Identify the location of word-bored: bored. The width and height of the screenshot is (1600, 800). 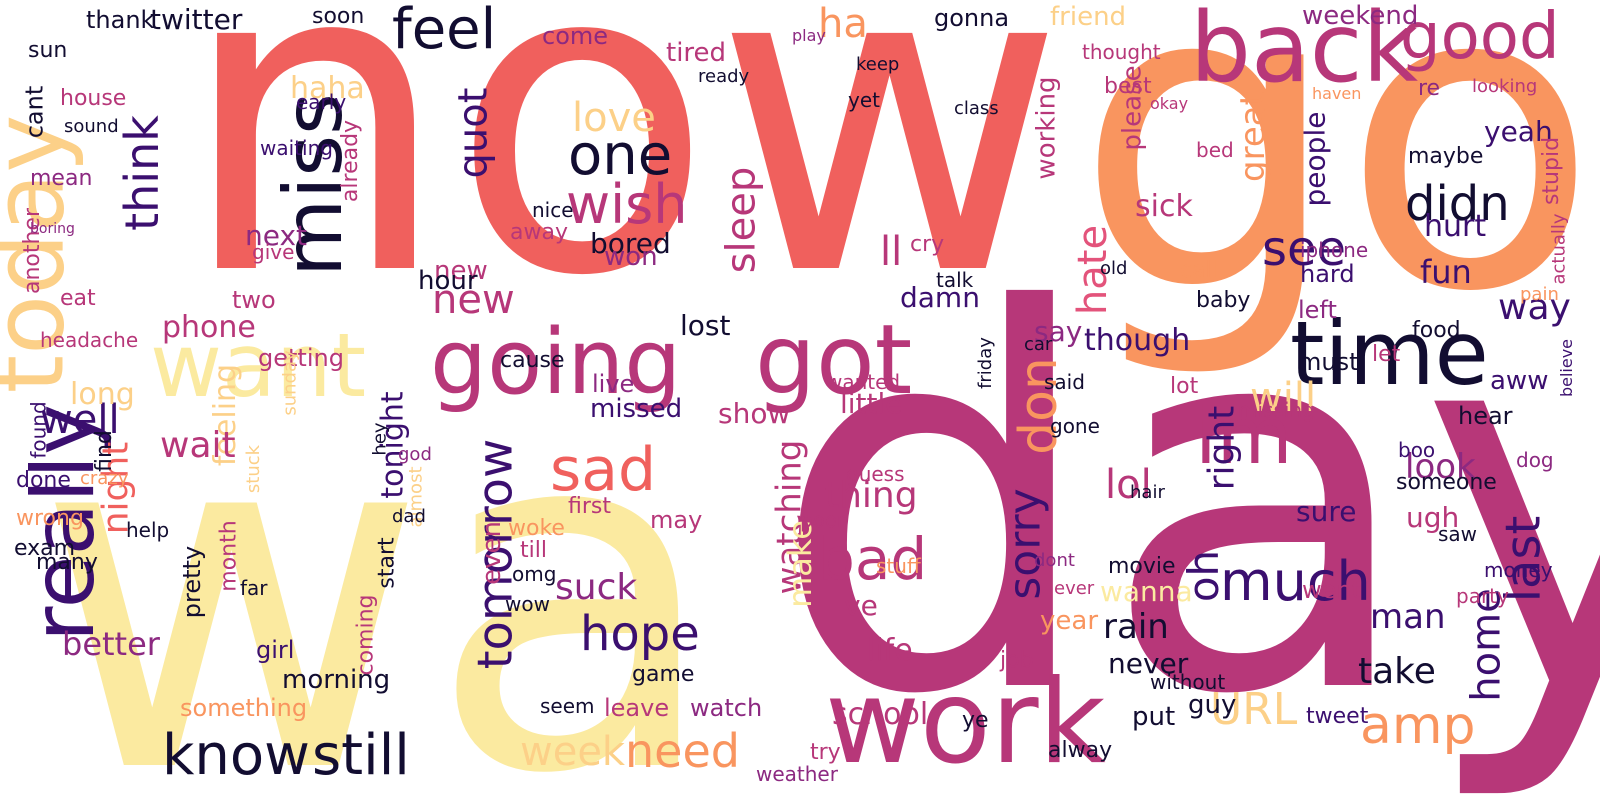
(630, 243).